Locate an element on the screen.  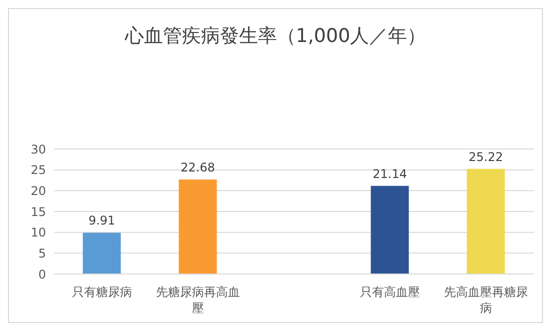
x-tick-label: 先高血壓再糖尿病 is located at coordinates (486, 300).